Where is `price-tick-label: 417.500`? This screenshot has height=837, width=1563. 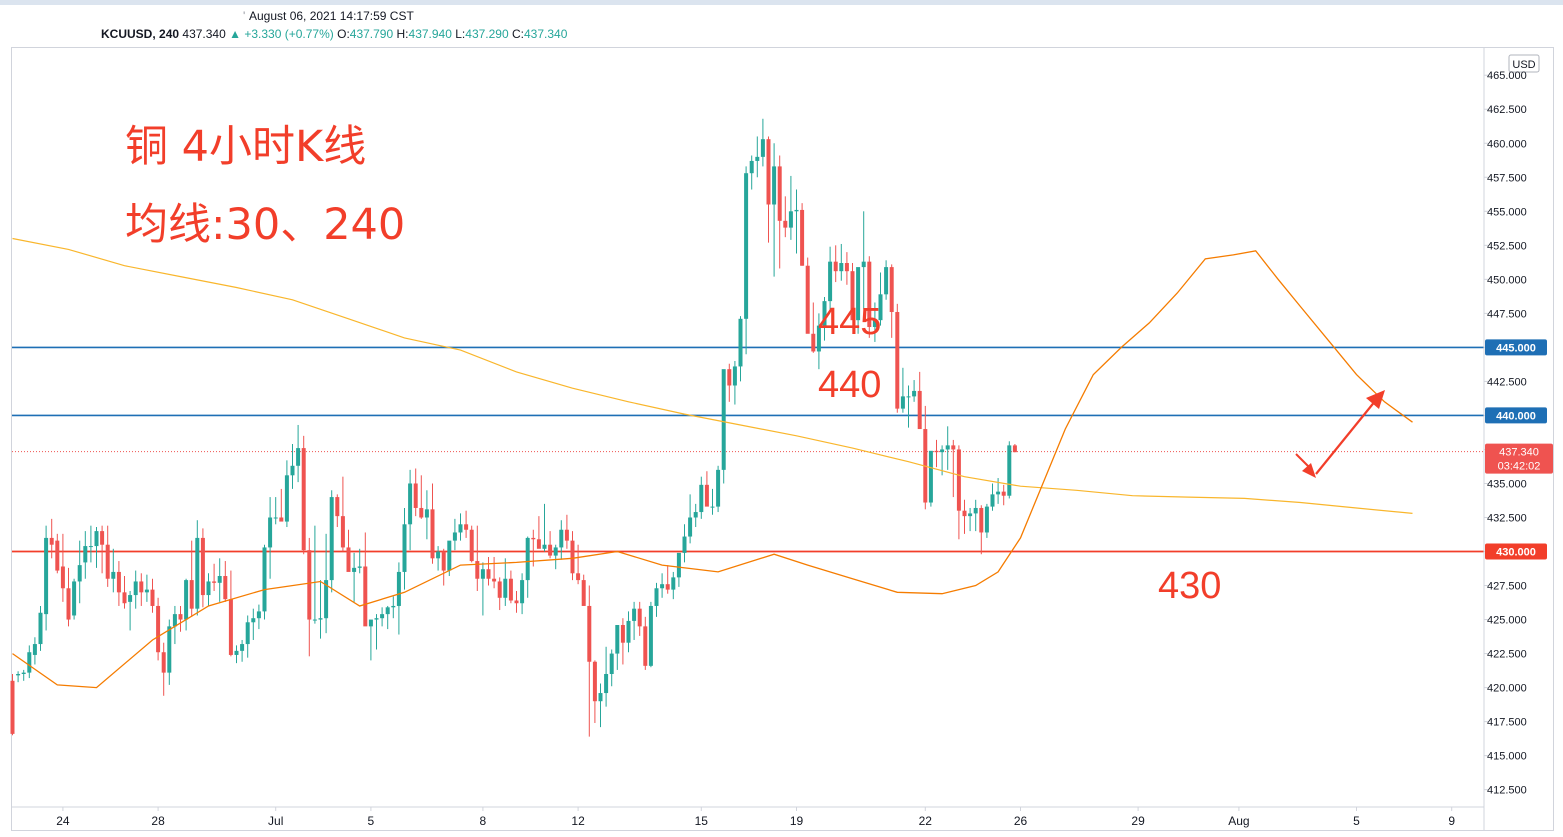 price-tick-label: 417.500 is located at coordinates (1507, 723).